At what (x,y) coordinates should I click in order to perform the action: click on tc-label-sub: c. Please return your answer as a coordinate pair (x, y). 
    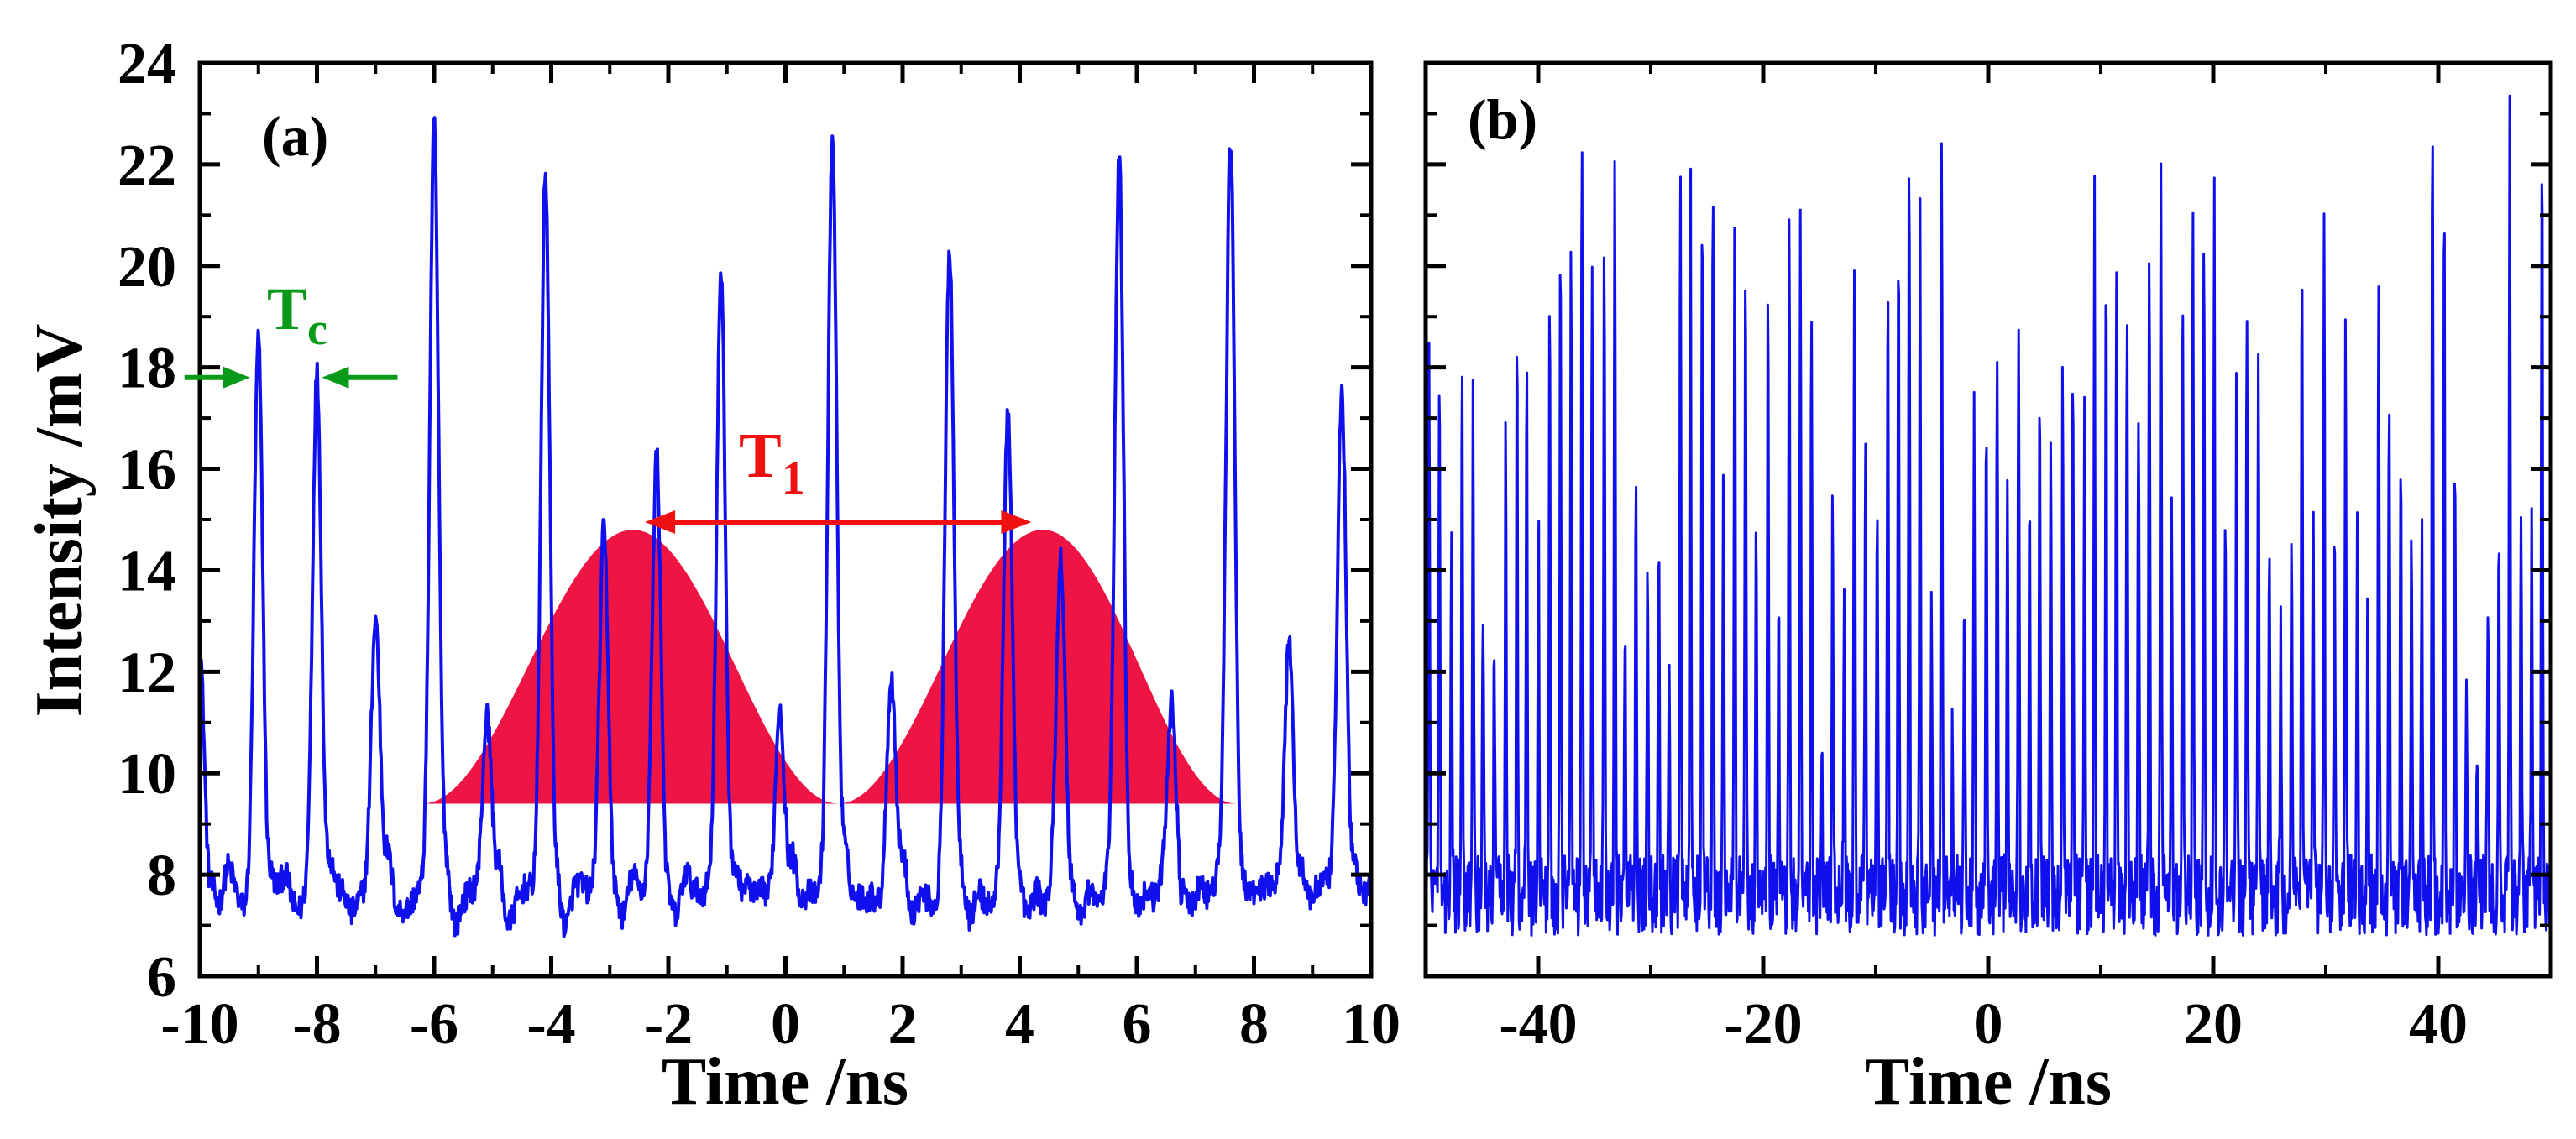
    Looking at the image, I should click on (317, 329).